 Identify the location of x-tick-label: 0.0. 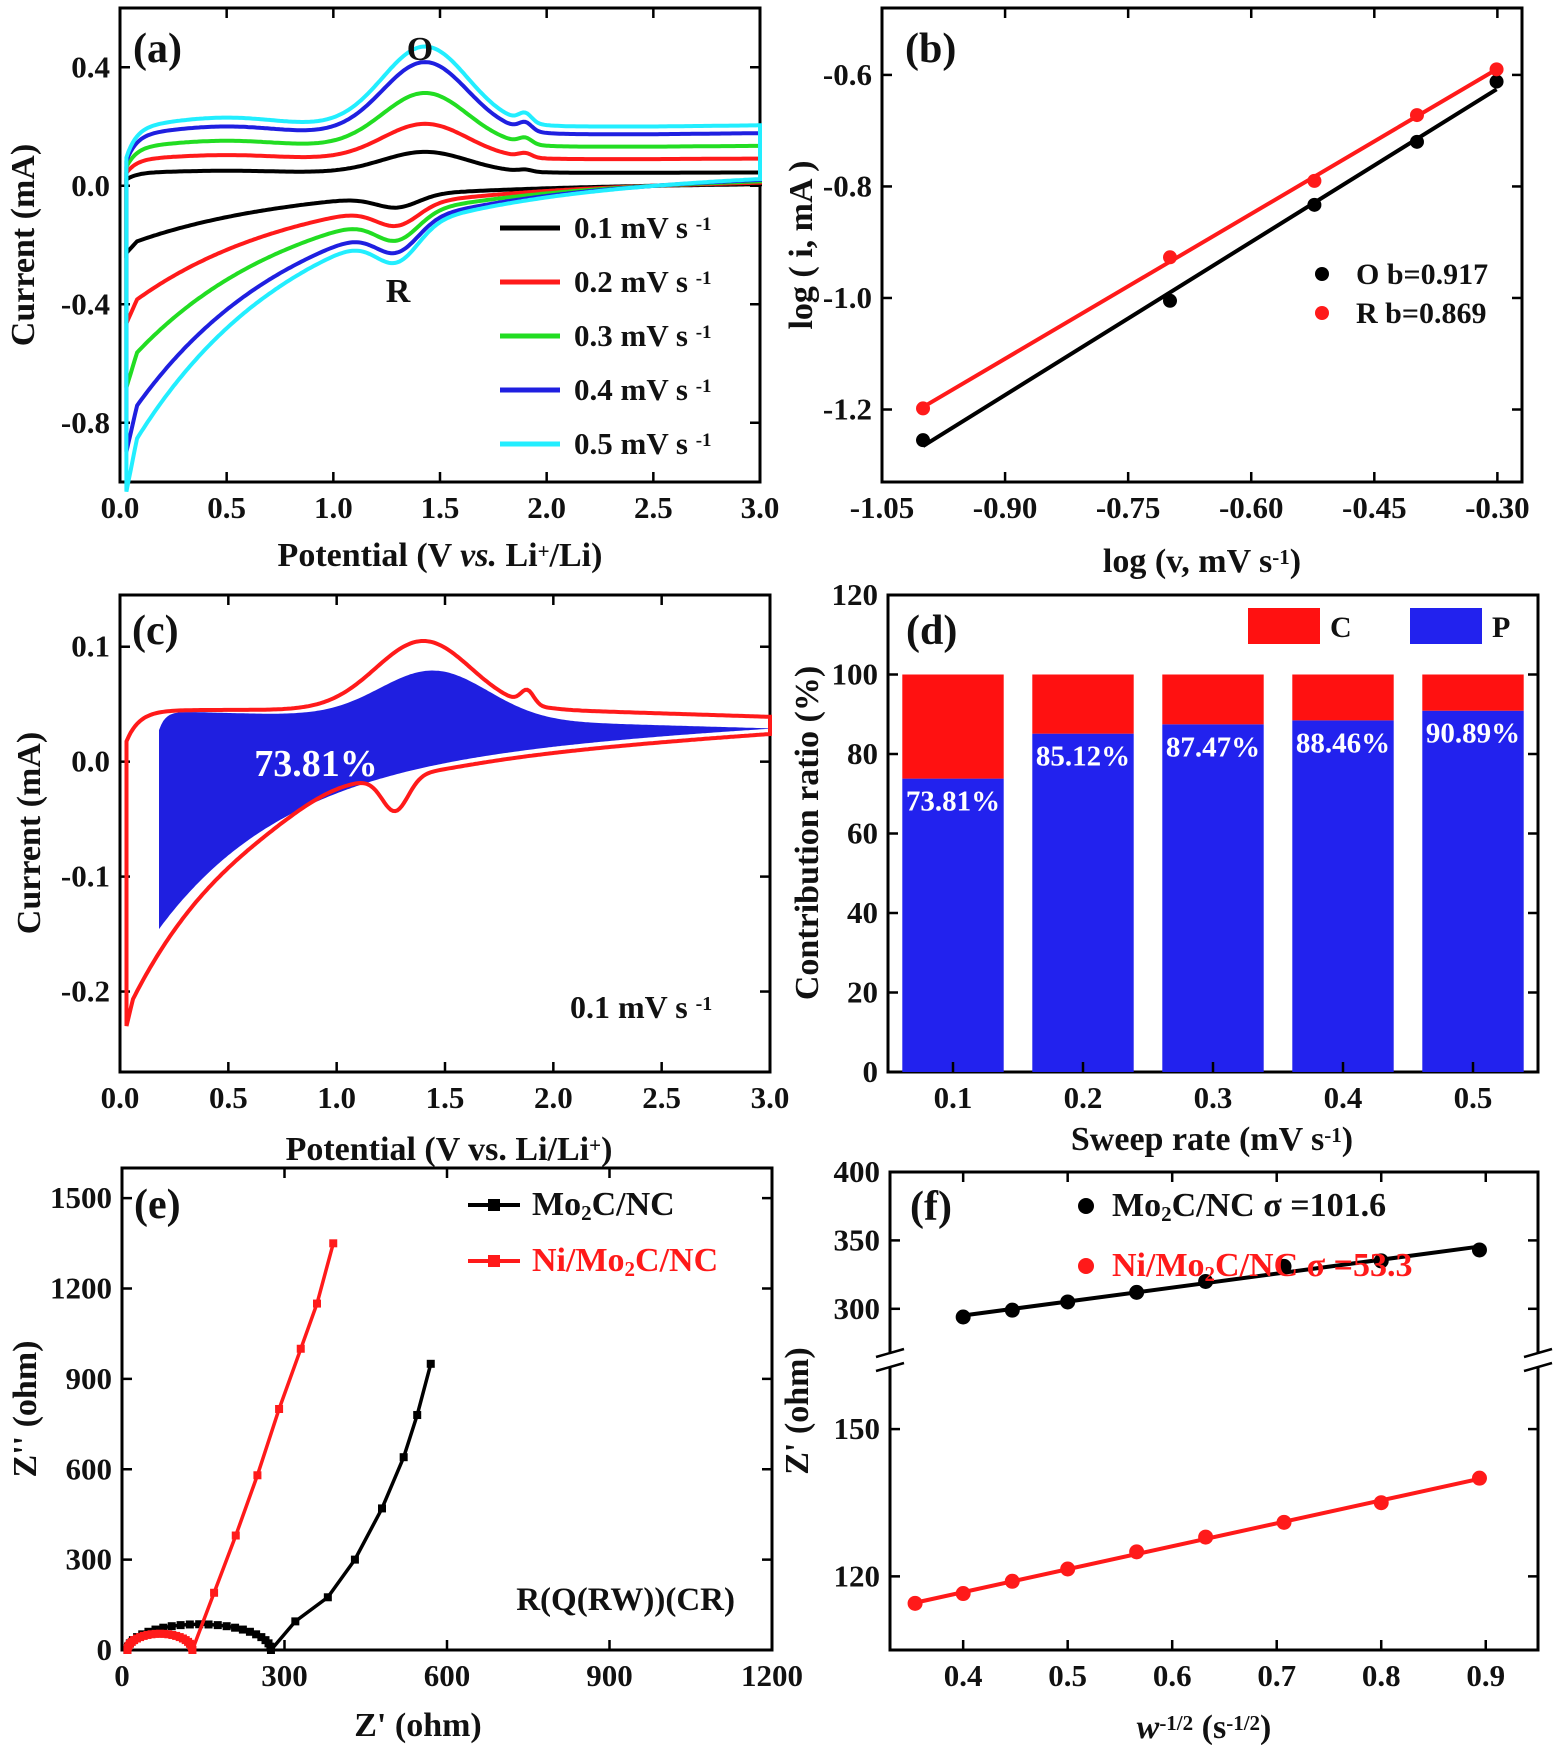
(120, 1097).